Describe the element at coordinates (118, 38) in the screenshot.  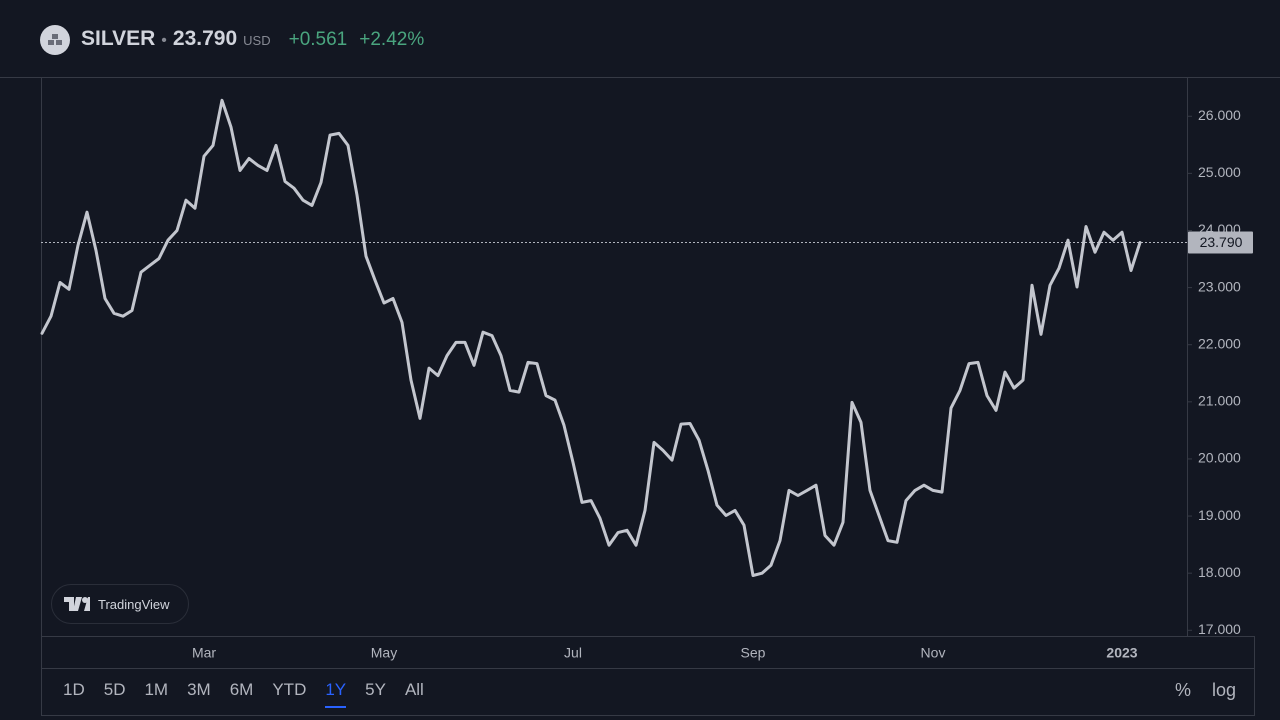
I see `symbol: SILVER` at that location.